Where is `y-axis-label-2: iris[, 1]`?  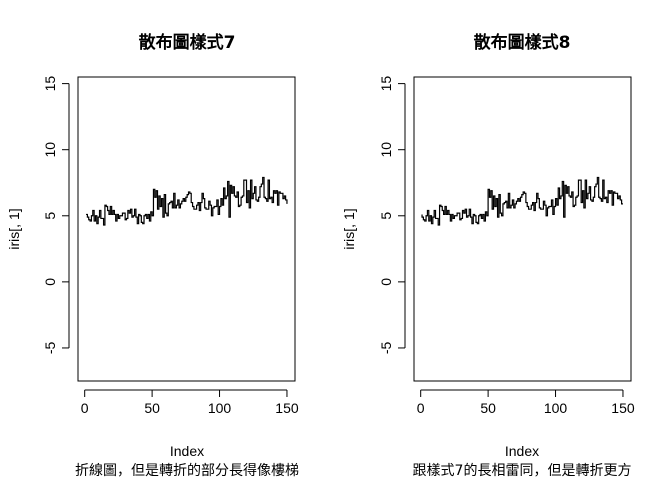
y-axis-label-2: iris[, 1] is located at coordinates (349, 228).